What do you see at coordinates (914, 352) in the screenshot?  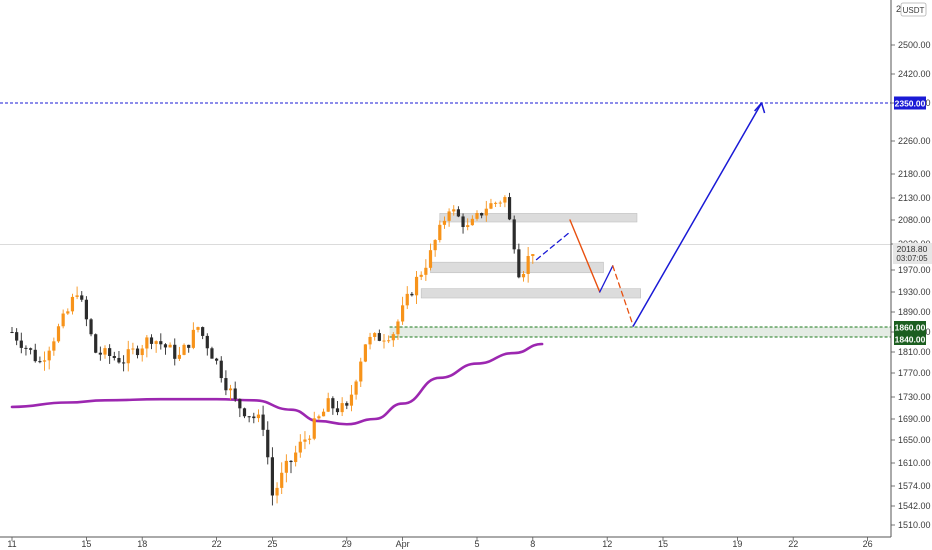 I see `y-tick-label: 1810.00` at bounding box center [914, 352].